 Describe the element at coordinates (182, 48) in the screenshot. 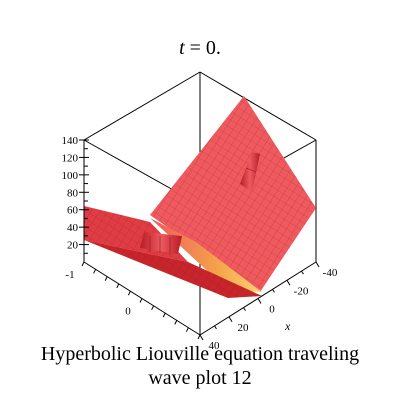

I see `title-variable: t` at that location.